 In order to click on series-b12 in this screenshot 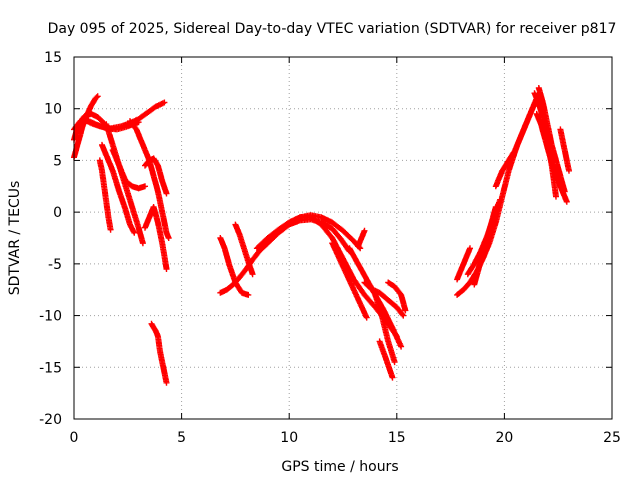, I will do `click(397, 296)`.